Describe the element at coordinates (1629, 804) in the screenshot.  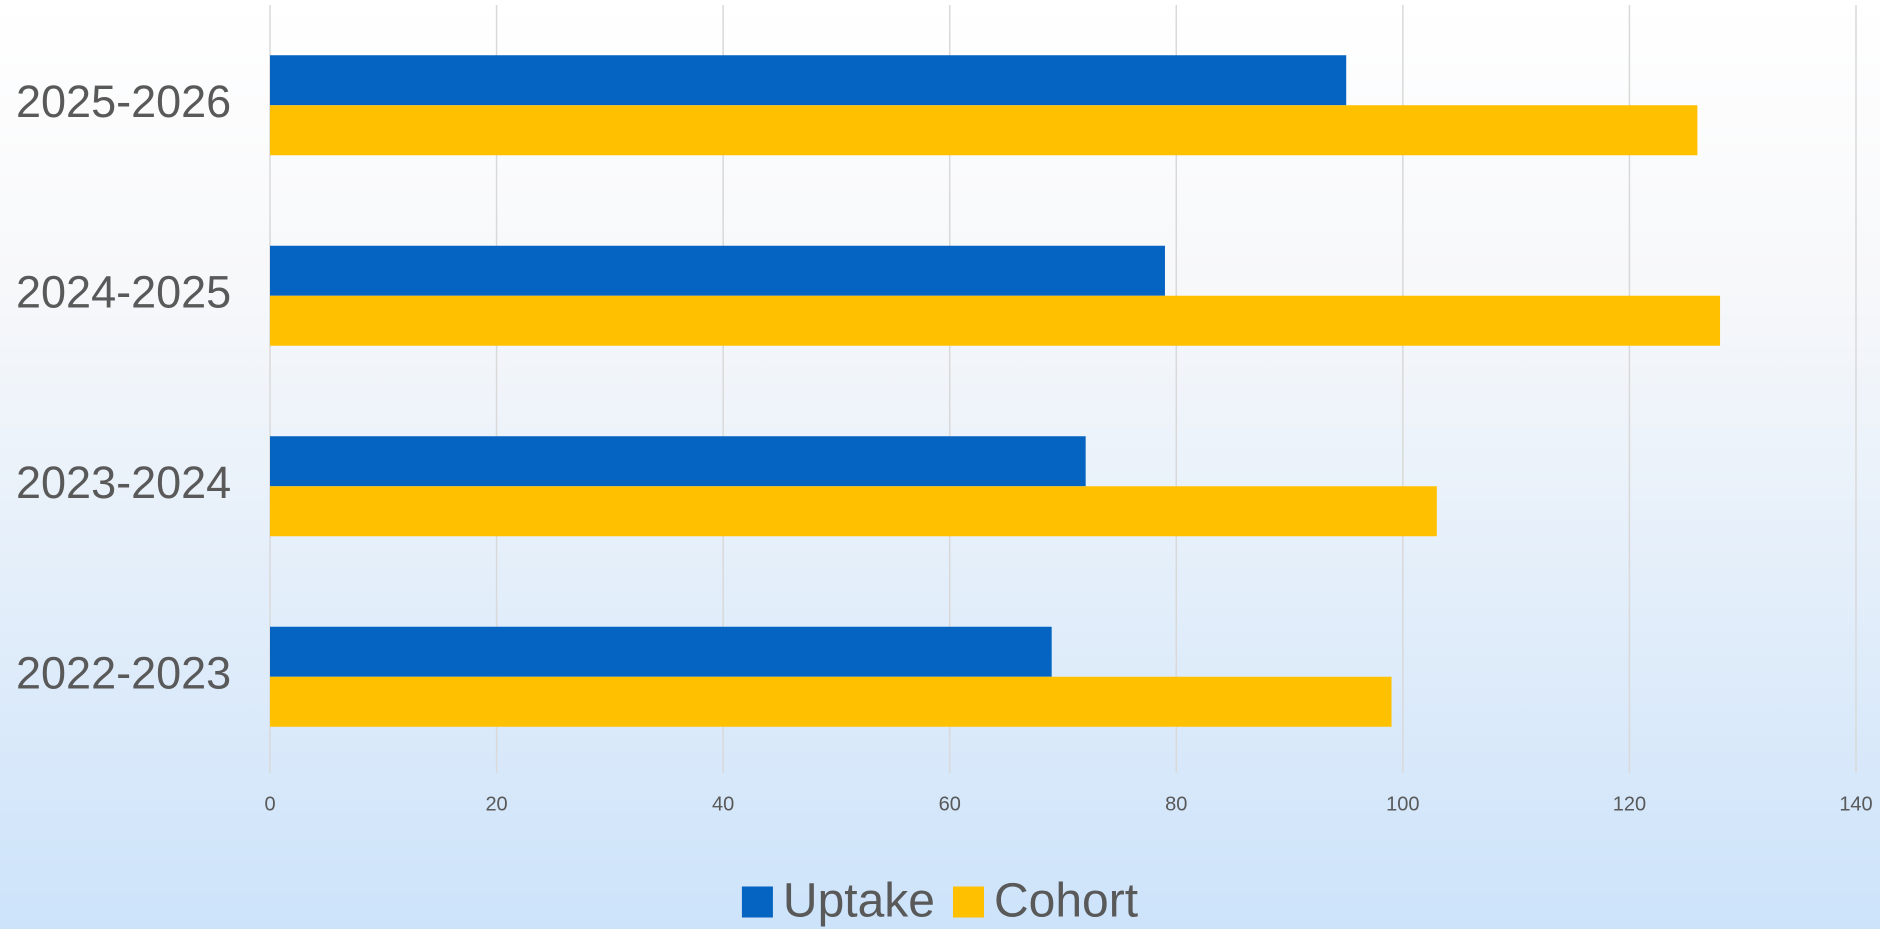
I see `x-tick-label: 120` at that location.